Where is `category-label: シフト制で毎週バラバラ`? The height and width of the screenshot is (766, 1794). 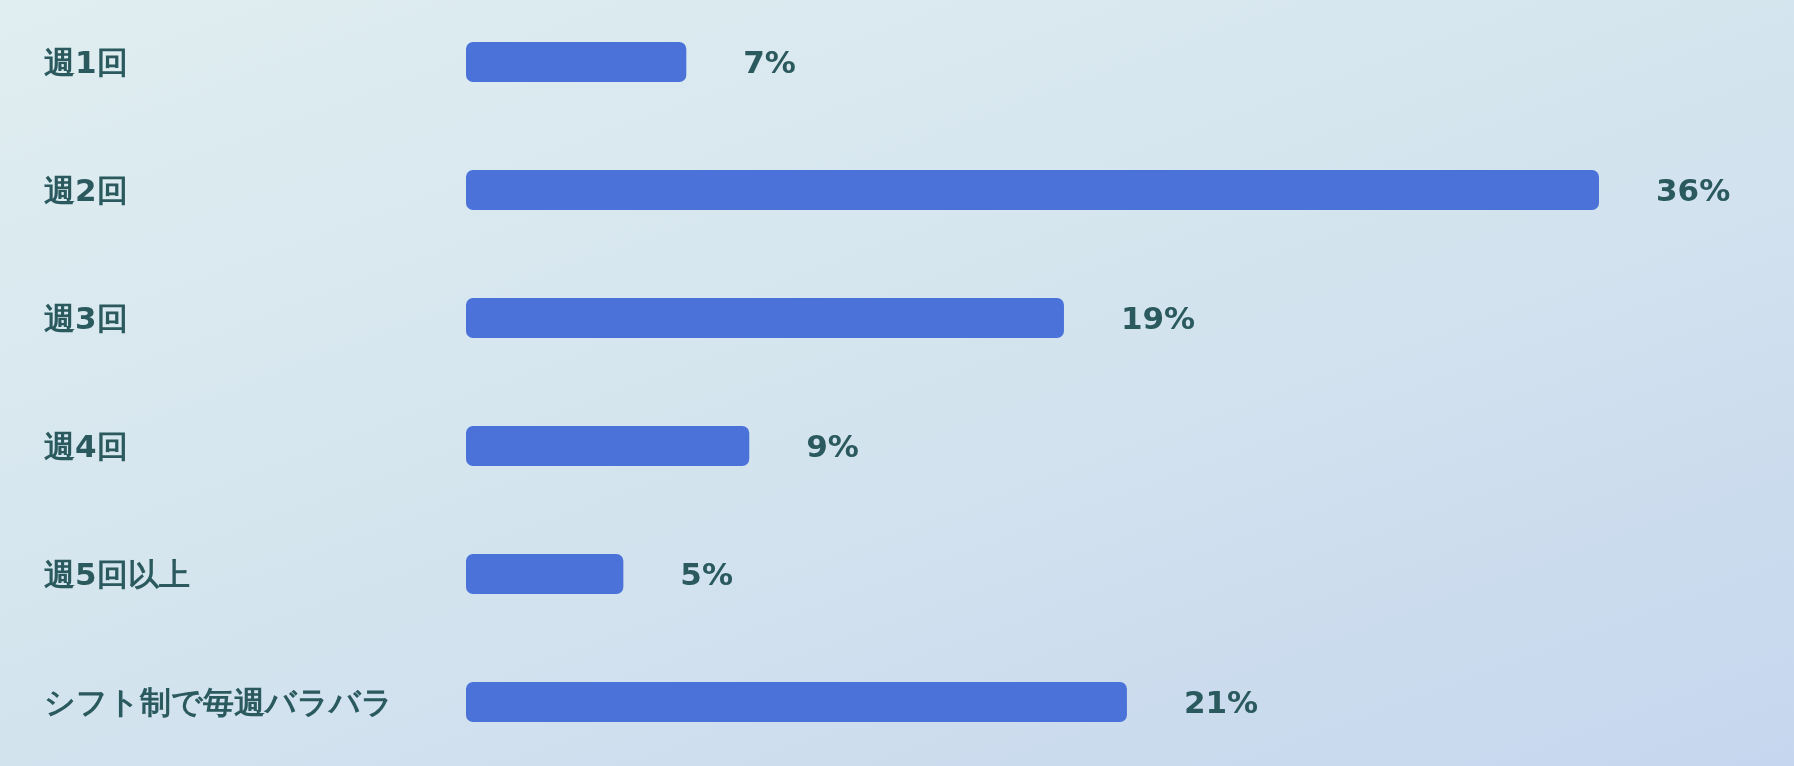 category-label: シフト制で毎週バラバラ is located at coordinates (218, 702).